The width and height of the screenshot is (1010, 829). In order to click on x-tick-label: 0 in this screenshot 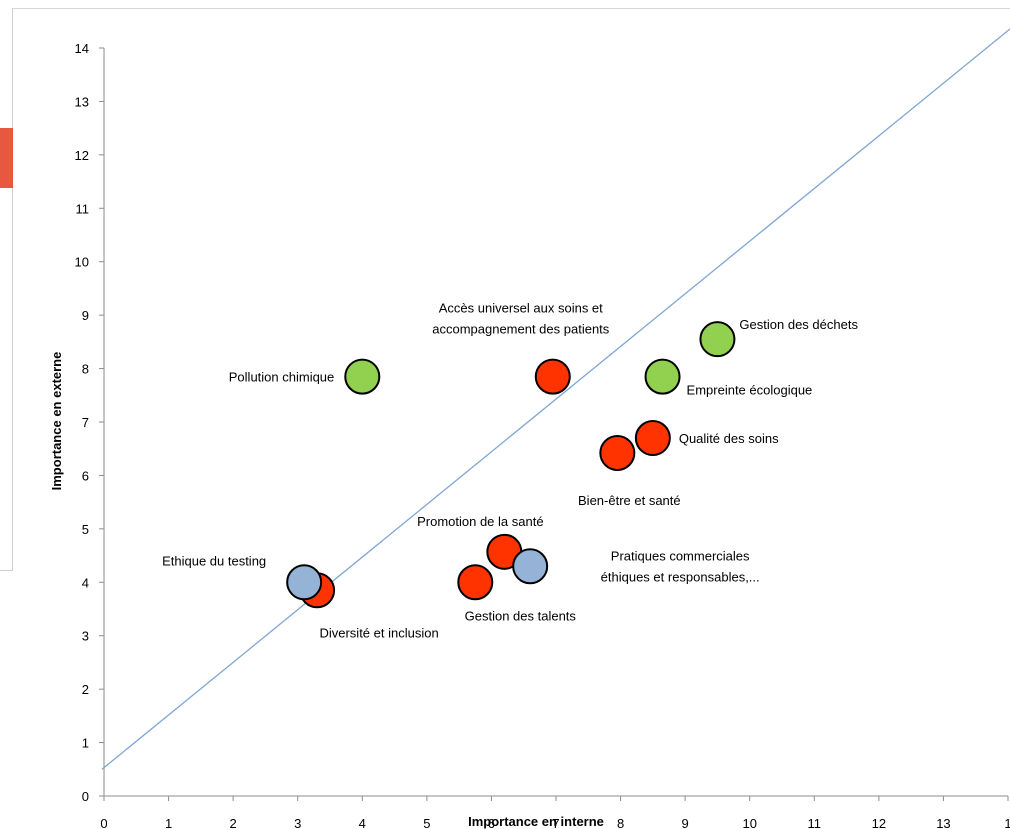, I will do `click(103, 822)`.